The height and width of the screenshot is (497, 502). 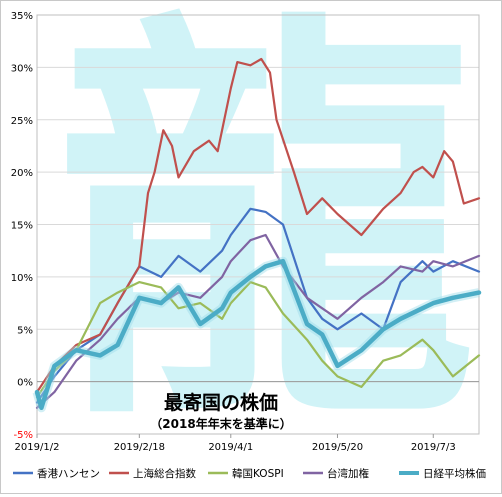 I want to click on y-tick-label: 10%, so click(x=22, y=278).